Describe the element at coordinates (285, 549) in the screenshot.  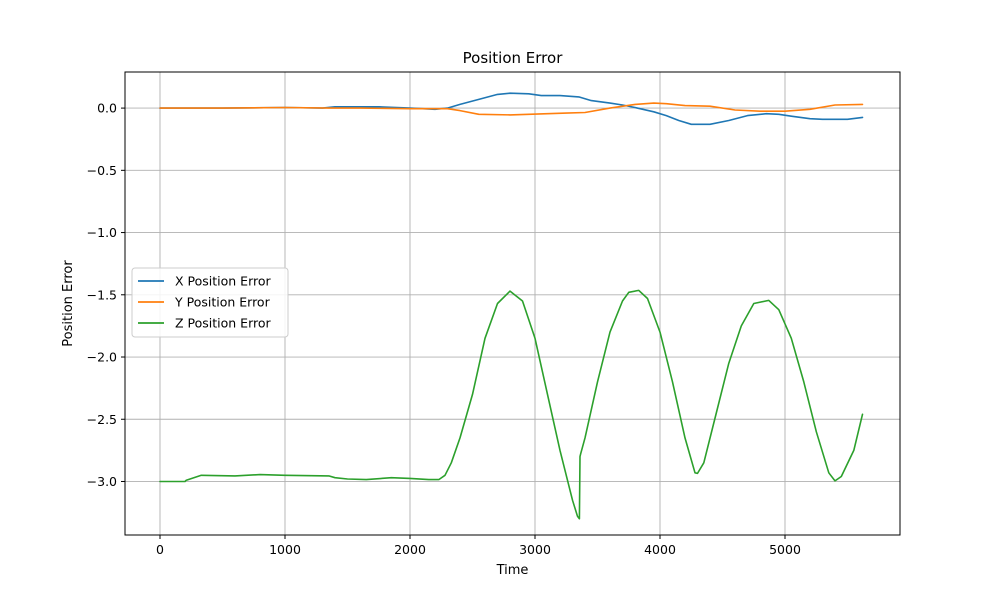
I see `x-tick-label: 1000` at that location.